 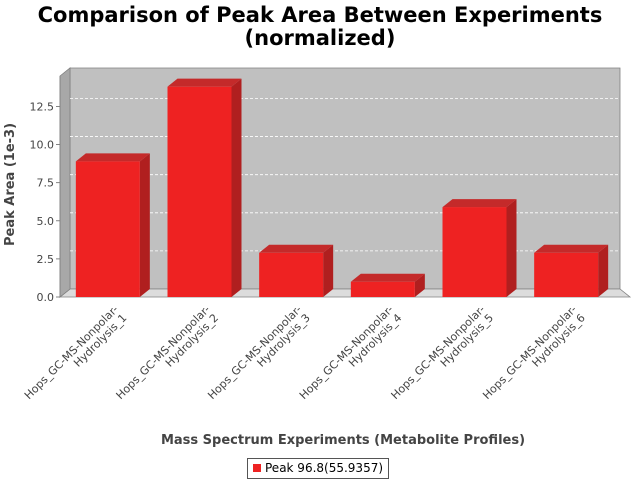 What do you see at coordinates (46, 259) in the screenshot?
I see `y-tick-label: 2.5` at bounding box center [46, 259].